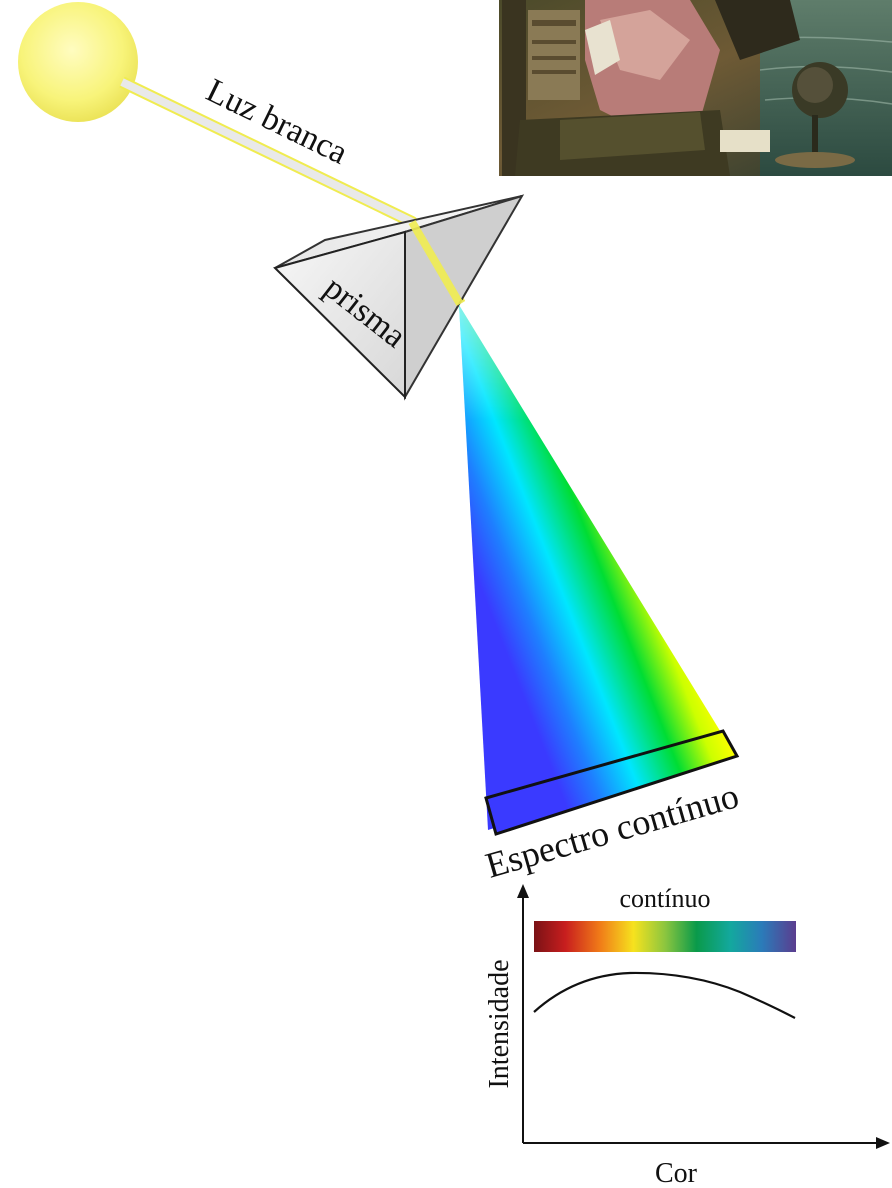 The height and width of the screenshot is (1188, 892). I want to click on y-axis-label: Intensidade, so click(499, 1023).